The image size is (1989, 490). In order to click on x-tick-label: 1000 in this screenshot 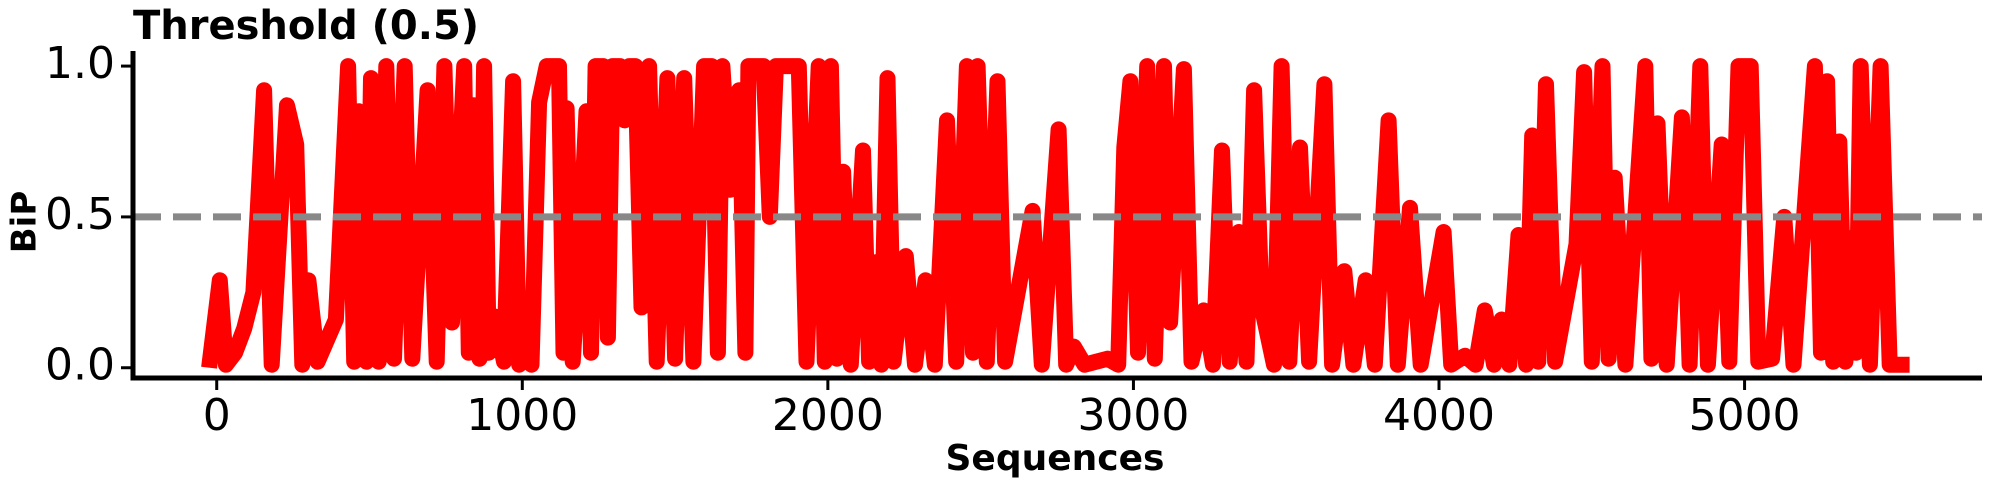, I will do `click(522, 415)`.